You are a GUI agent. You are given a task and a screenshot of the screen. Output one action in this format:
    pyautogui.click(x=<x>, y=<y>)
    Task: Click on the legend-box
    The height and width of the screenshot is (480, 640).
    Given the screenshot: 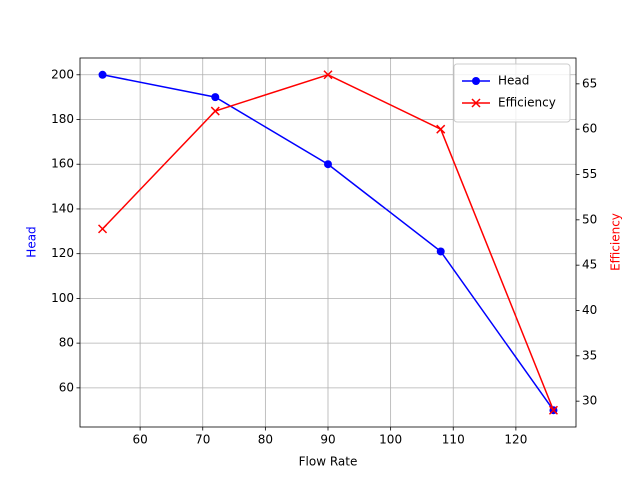 What is the action you would take?
    pyautogui.click(x=512, y=93)
    